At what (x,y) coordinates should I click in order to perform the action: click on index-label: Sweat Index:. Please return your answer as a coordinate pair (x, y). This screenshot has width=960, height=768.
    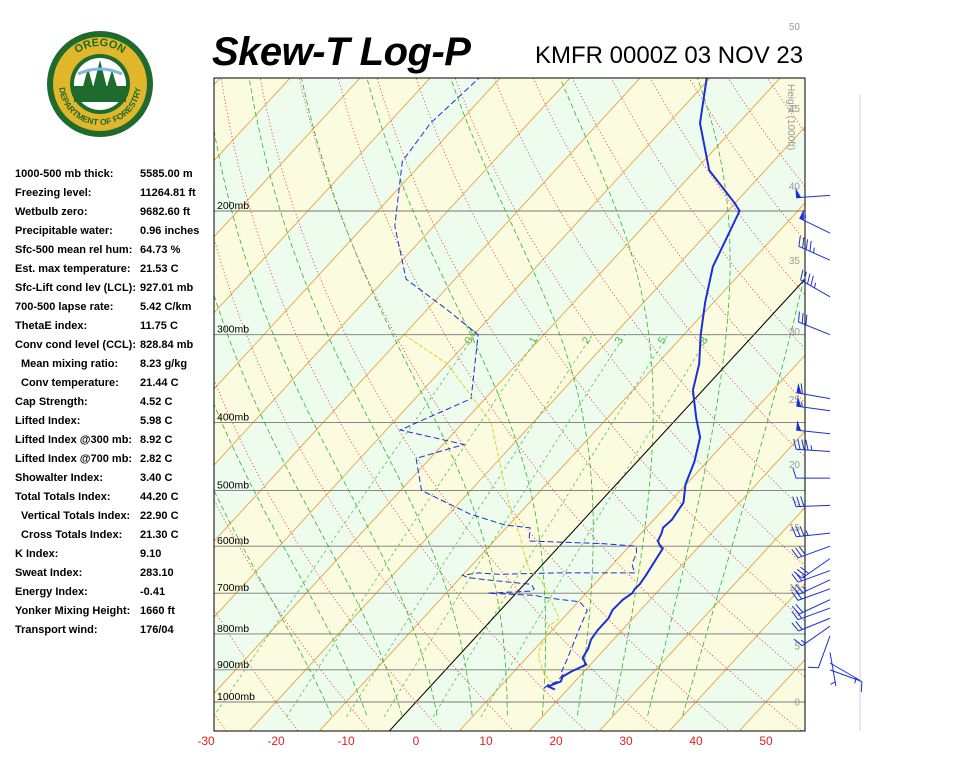
    Looking at the image, I should click on (49, 573).